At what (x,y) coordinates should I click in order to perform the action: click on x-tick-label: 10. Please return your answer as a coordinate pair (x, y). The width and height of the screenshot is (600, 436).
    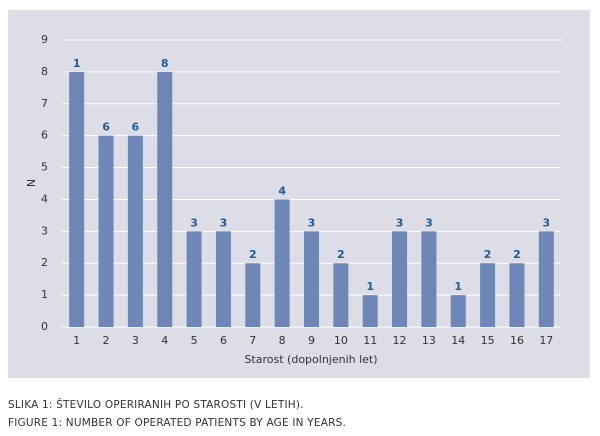
    Looking at the image, I should click on (341, 340).